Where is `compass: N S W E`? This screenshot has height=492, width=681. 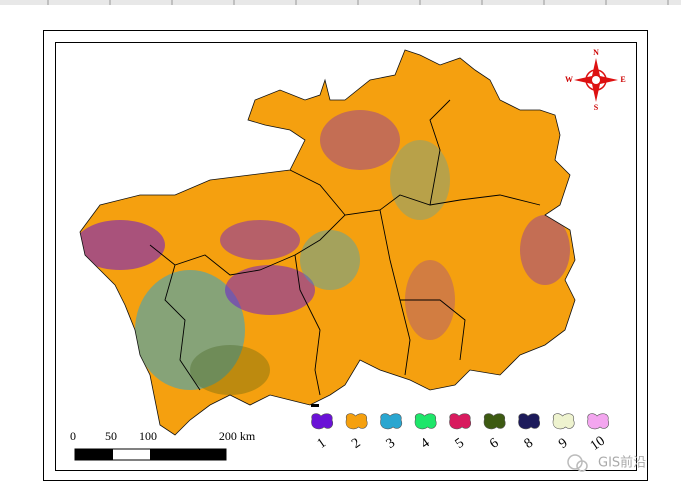 compass: N S W E is located at coordinates (595, 80).